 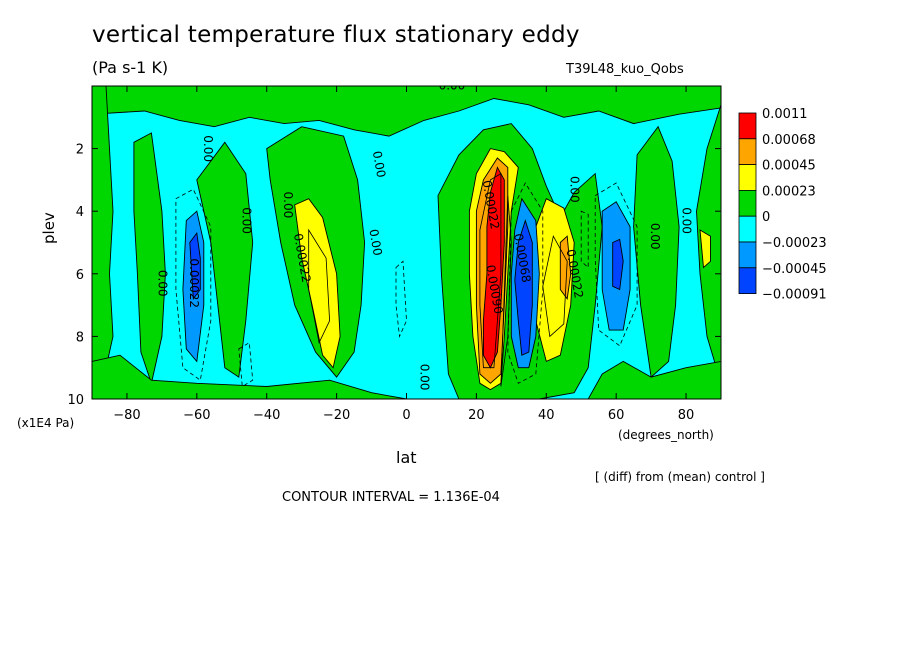 I want to click on contour-line-sh-yellow-inner, so click(x=319, y=286).